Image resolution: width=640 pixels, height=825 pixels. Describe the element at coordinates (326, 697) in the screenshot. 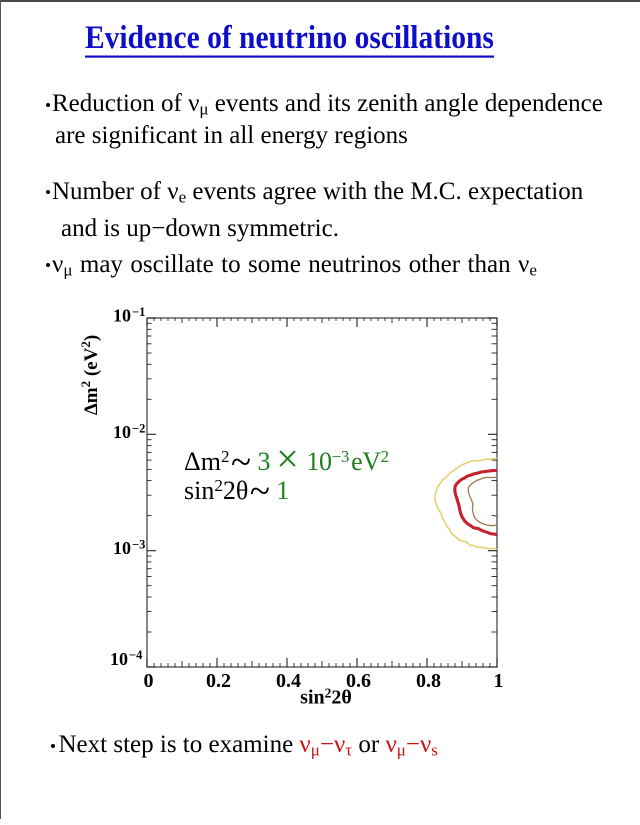

I see `svg-text: sin22θ` at that location.